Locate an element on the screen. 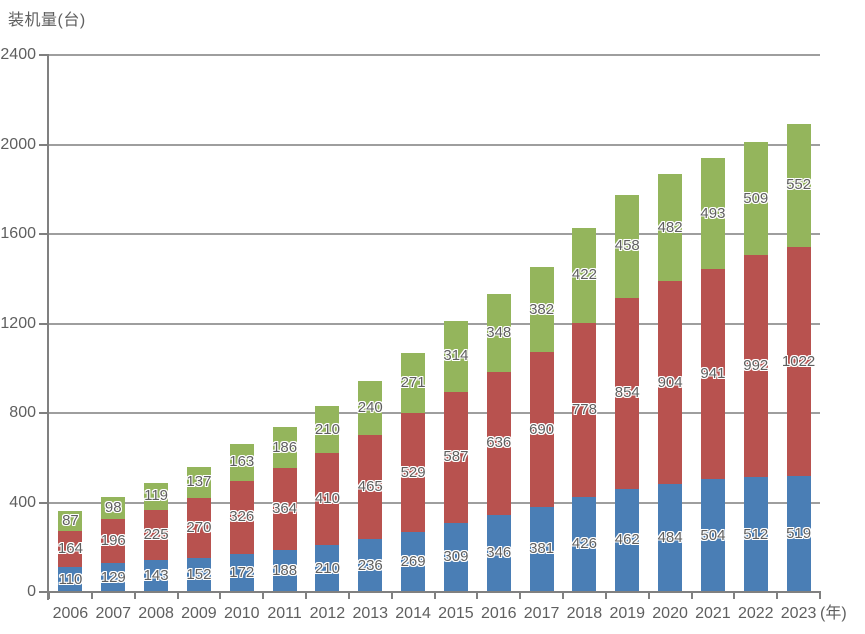  bar-value-label: 309 is located at coordinates (456, 557).